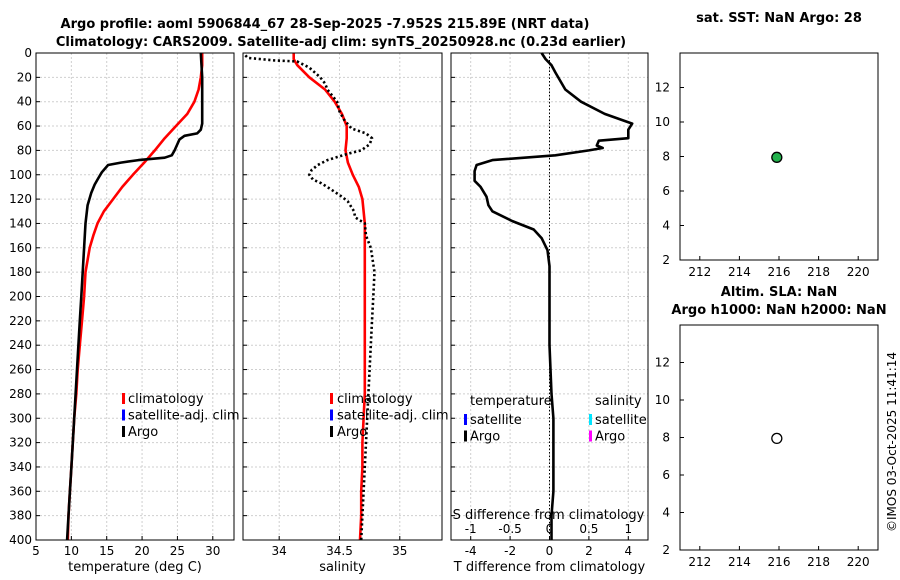  I want to click on x-axis-label: temperature (deg C), so click(135, 567).